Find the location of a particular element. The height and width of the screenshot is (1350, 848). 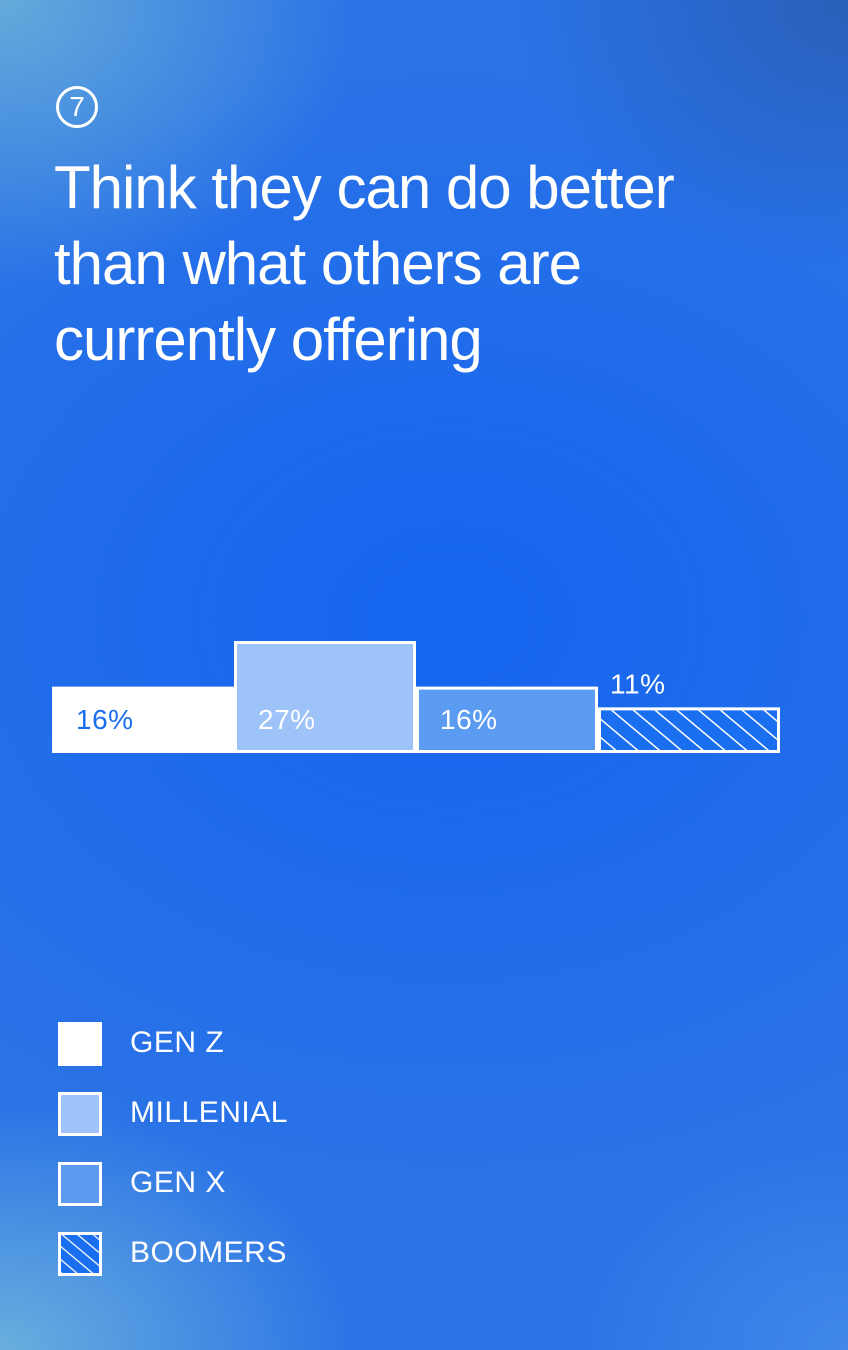

legend-swatch-millenial is located at coordinates (80, 1114).